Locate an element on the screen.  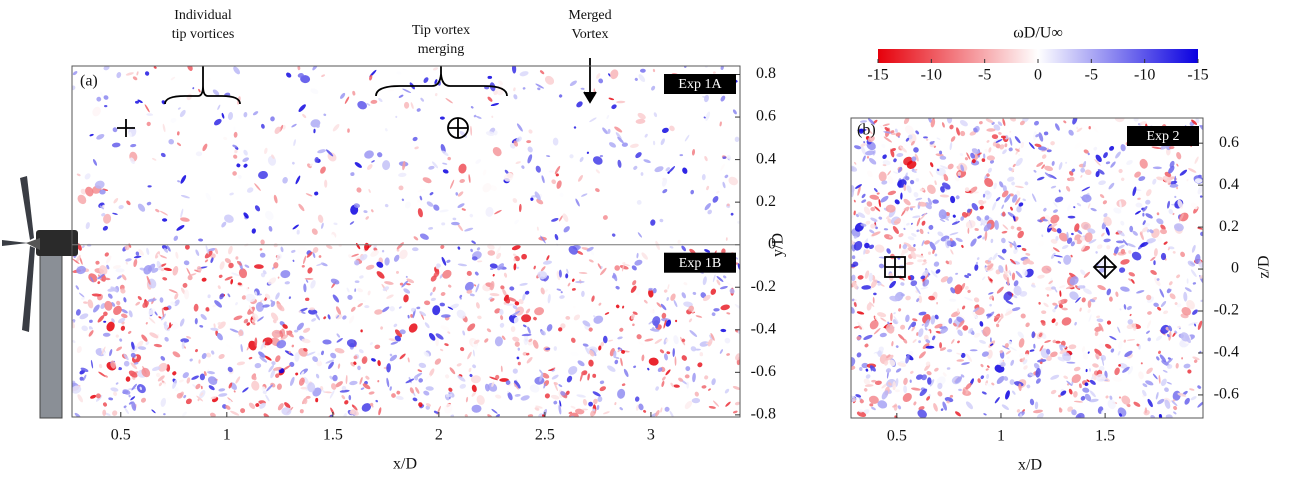
y-tick-label: -0.8 is located at coordinates (763, 414).